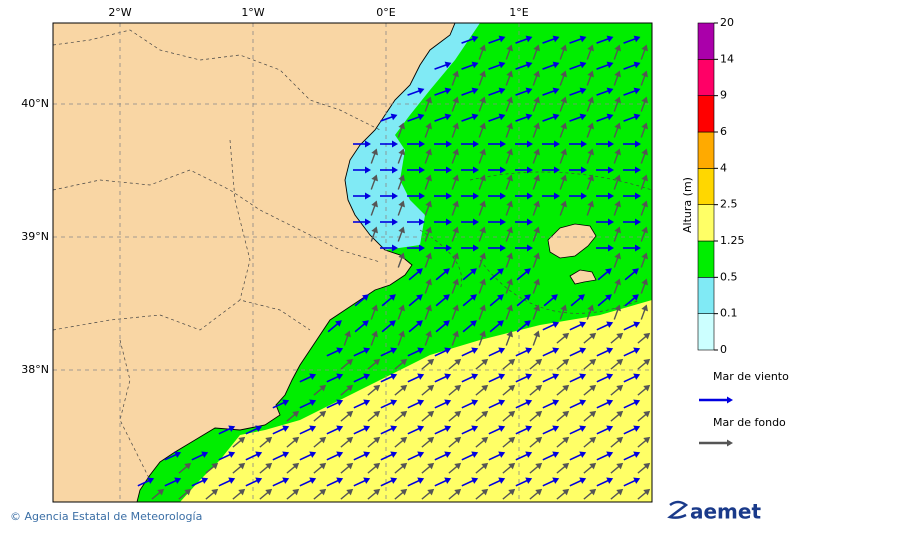 The image size is (900, 533). Describe the element at coordinates (217, 216) in the screenshot. I see `border` at that location.